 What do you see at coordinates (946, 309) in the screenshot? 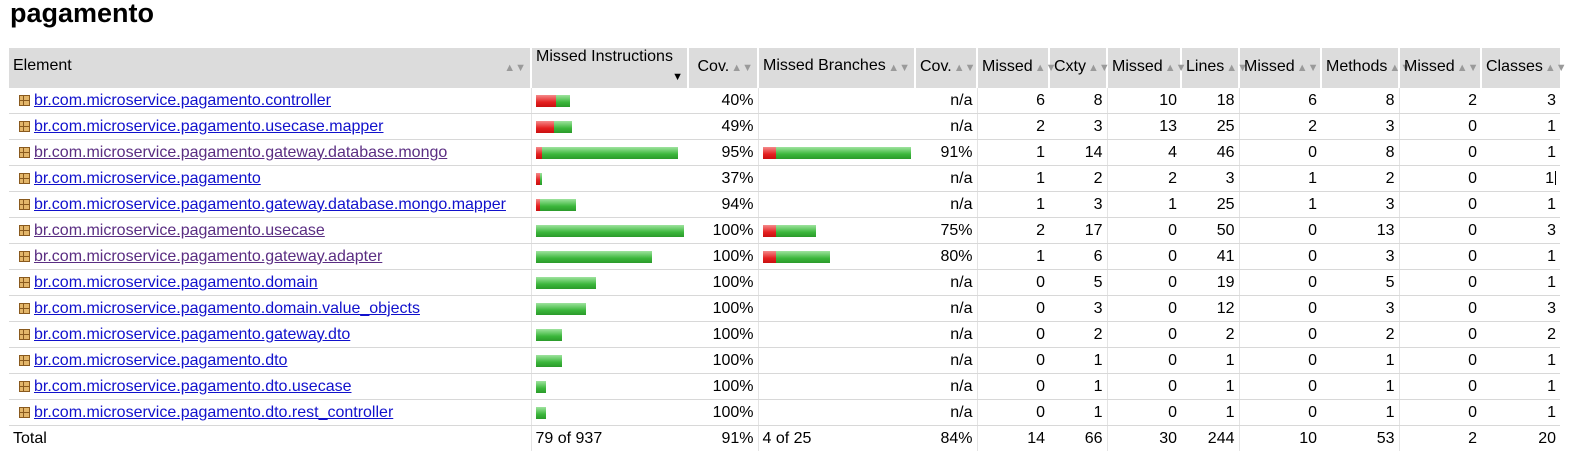
I see `cov-branches-cell: n/a` at bounding box center [946, 309].